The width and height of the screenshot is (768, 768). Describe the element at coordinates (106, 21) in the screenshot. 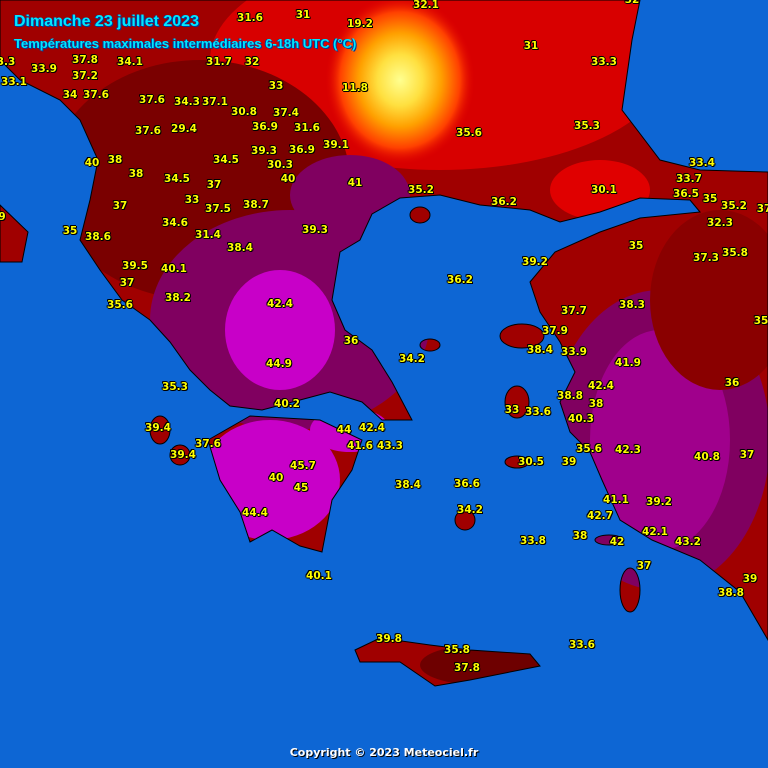

I see `map-title: Dimanche 23 juillet 2023` at that location.